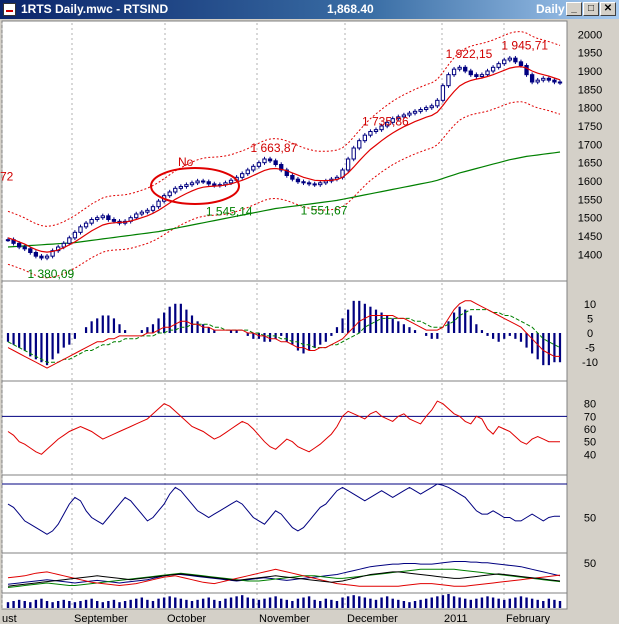 This screenshot has width=619, height=624. What do you see at coordinates (7, 177) in the screenshot?
I see `price-annotation-0: 72` at bounding box center [7, 177].